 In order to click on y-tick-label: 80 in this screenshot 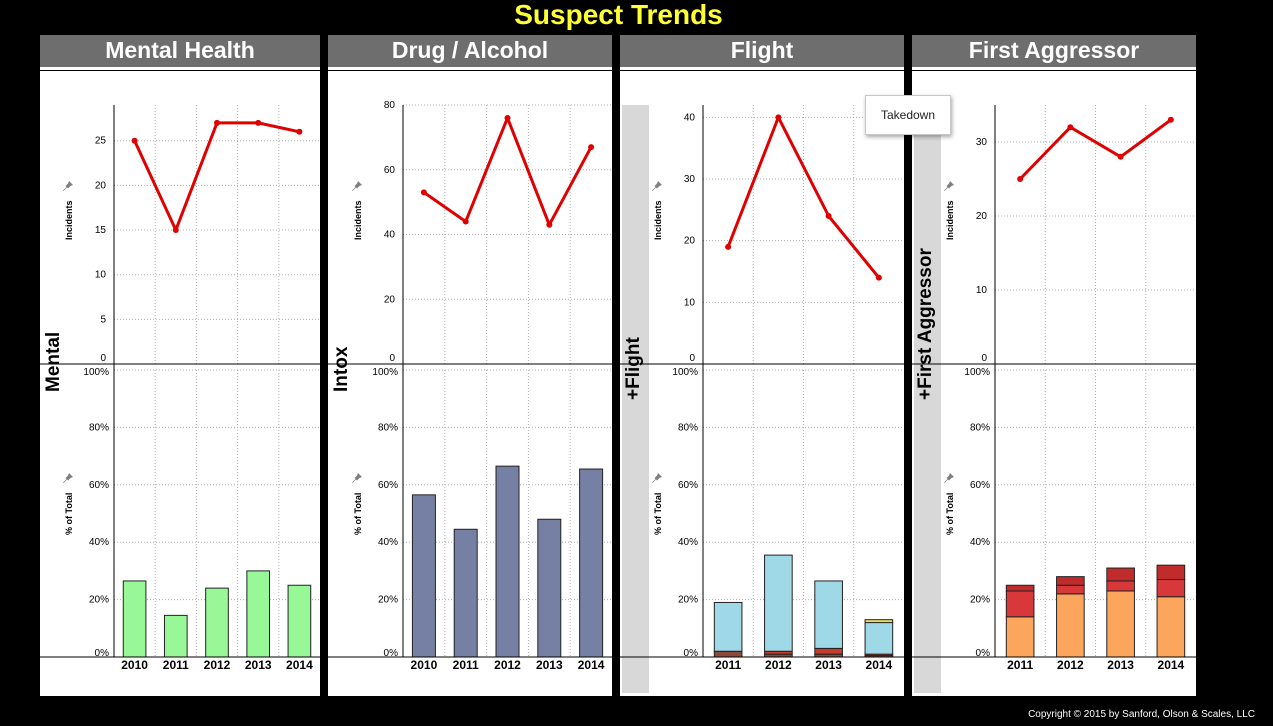, I will do `click(390, 105)`.